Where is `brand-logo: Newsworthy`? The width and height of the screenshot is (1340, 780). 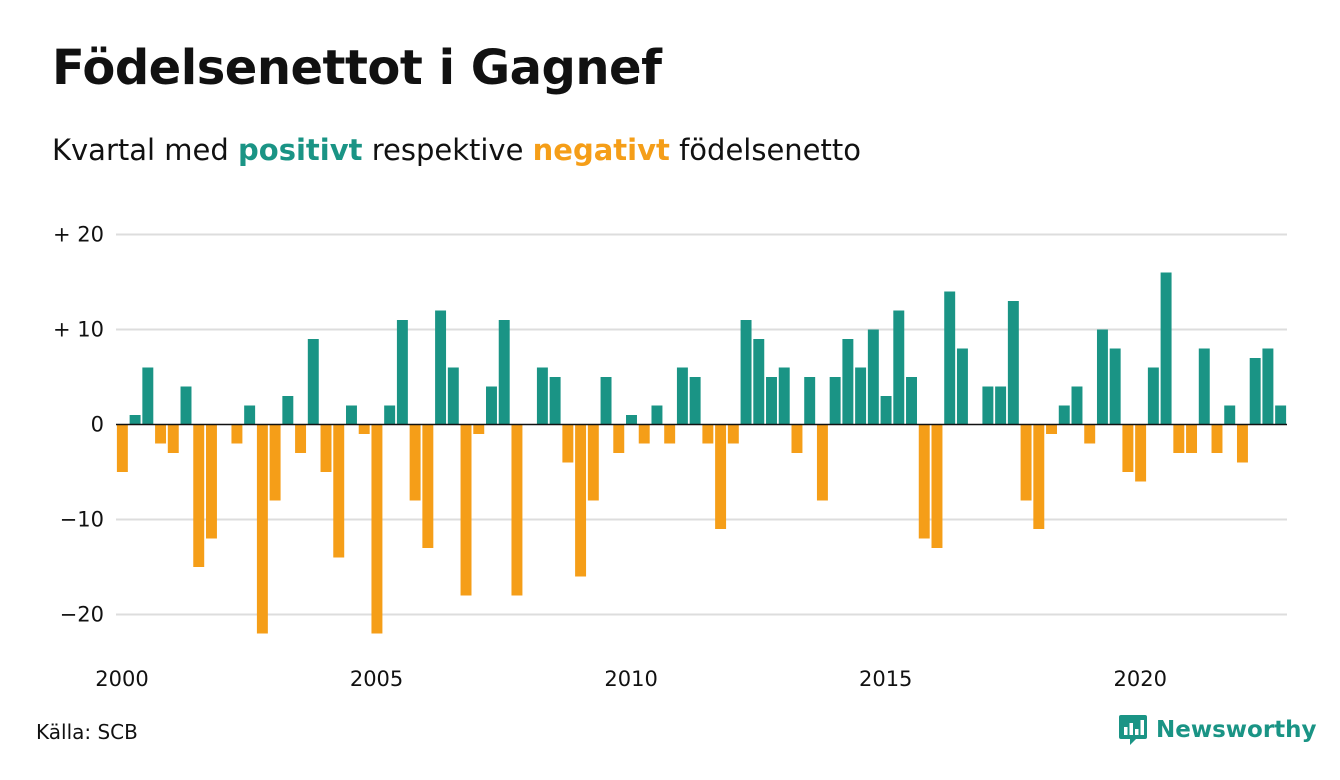
brand-logo: Newsworthy is located at coordinates (1217, 730).